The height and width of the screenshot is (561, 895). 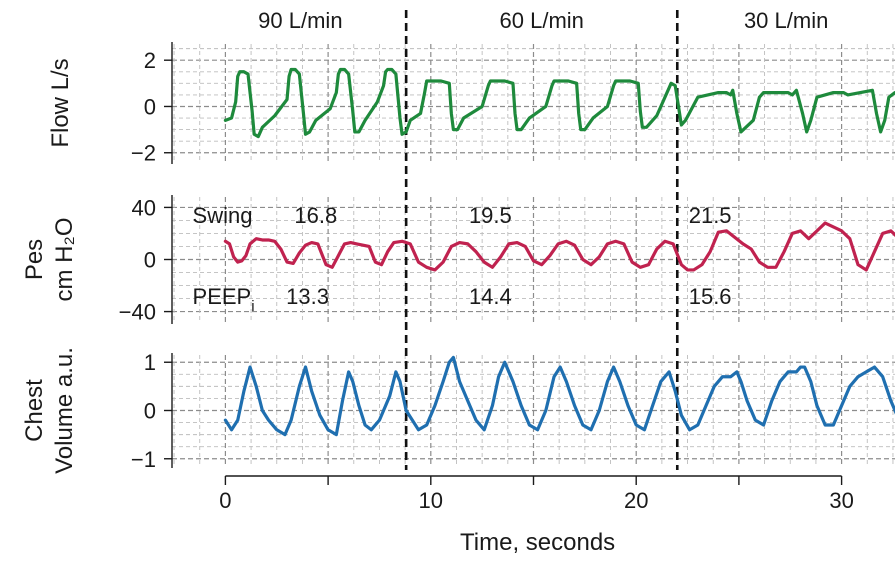 I want to click on segment-label-1: 60 L/min, so click(x=542, y=20).